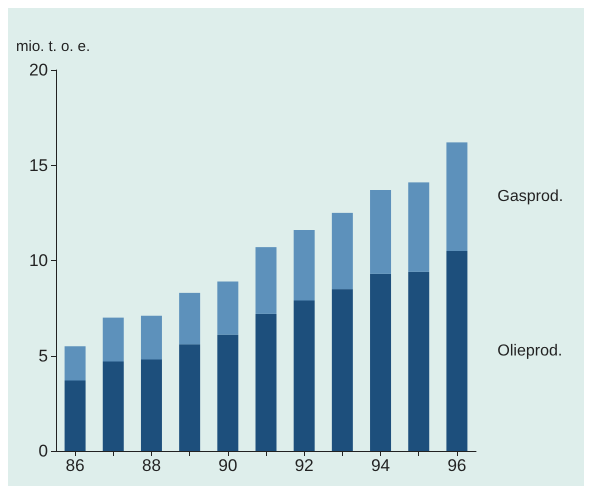 The width and height of the screenshot is (592, 494). Describe the element at coordinates (529, 351) in the screenshot. I see `series-label: Olieprod.` at that location.